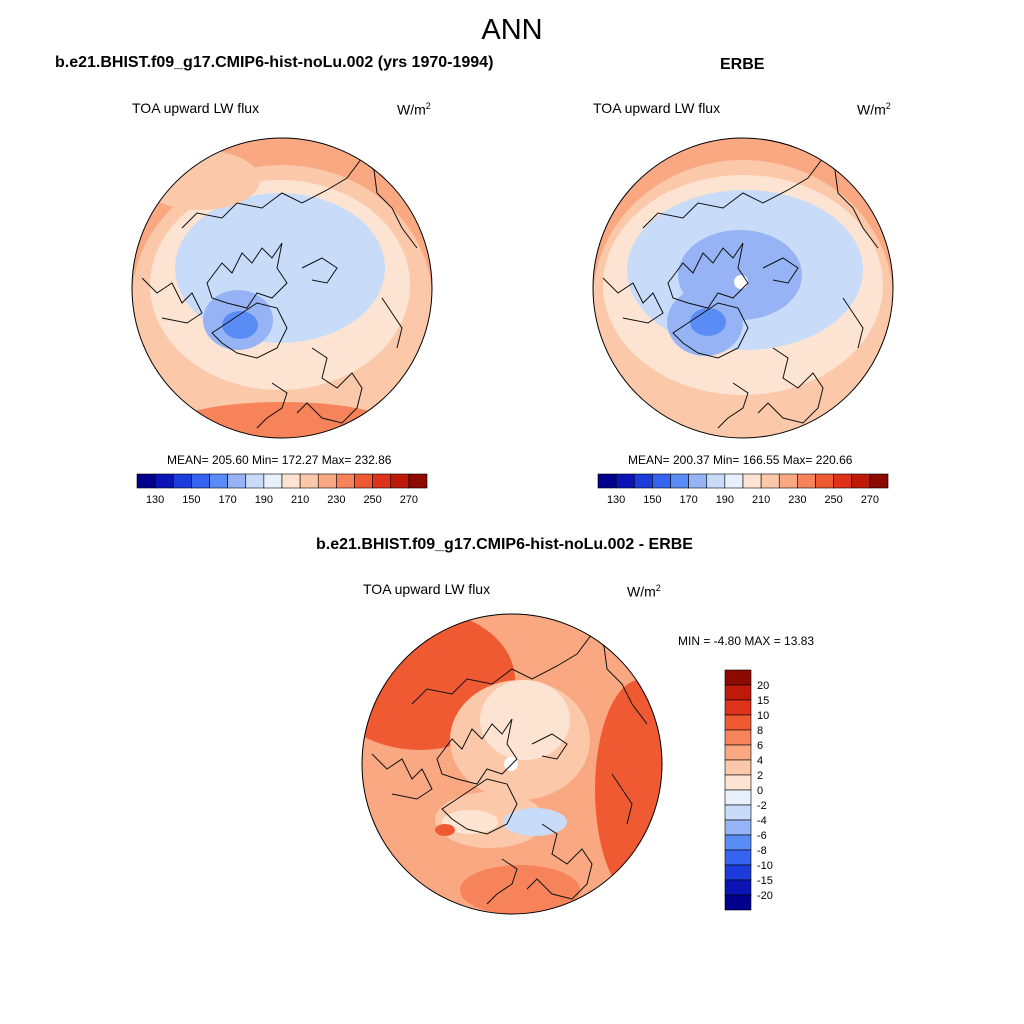  Describe the element at coordinates (279, 460) in the screenshot. I see `model-stats: MEAN= 205.60 Min= 172.27 Max= 232.86` at that location.